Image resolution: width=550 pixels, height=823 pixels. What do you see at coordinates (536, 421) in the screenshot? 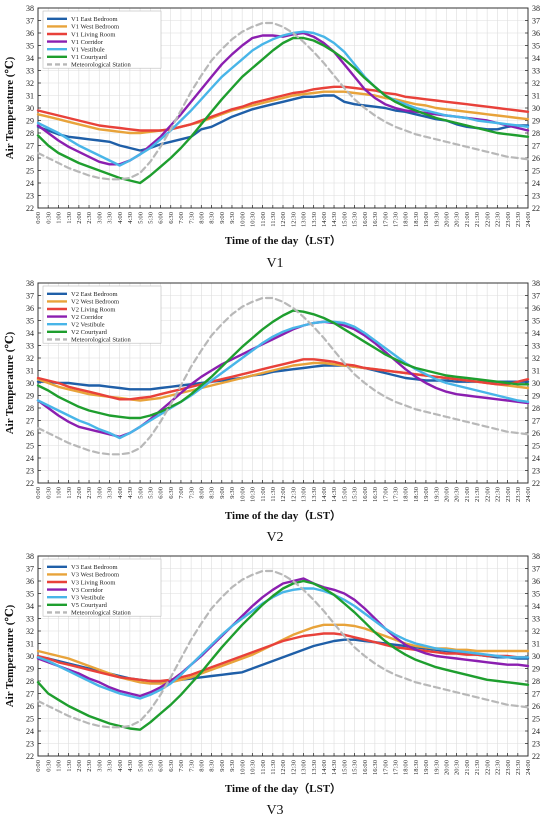
I see `y-tick-label-right: 27` at bounding box center [536, 421].